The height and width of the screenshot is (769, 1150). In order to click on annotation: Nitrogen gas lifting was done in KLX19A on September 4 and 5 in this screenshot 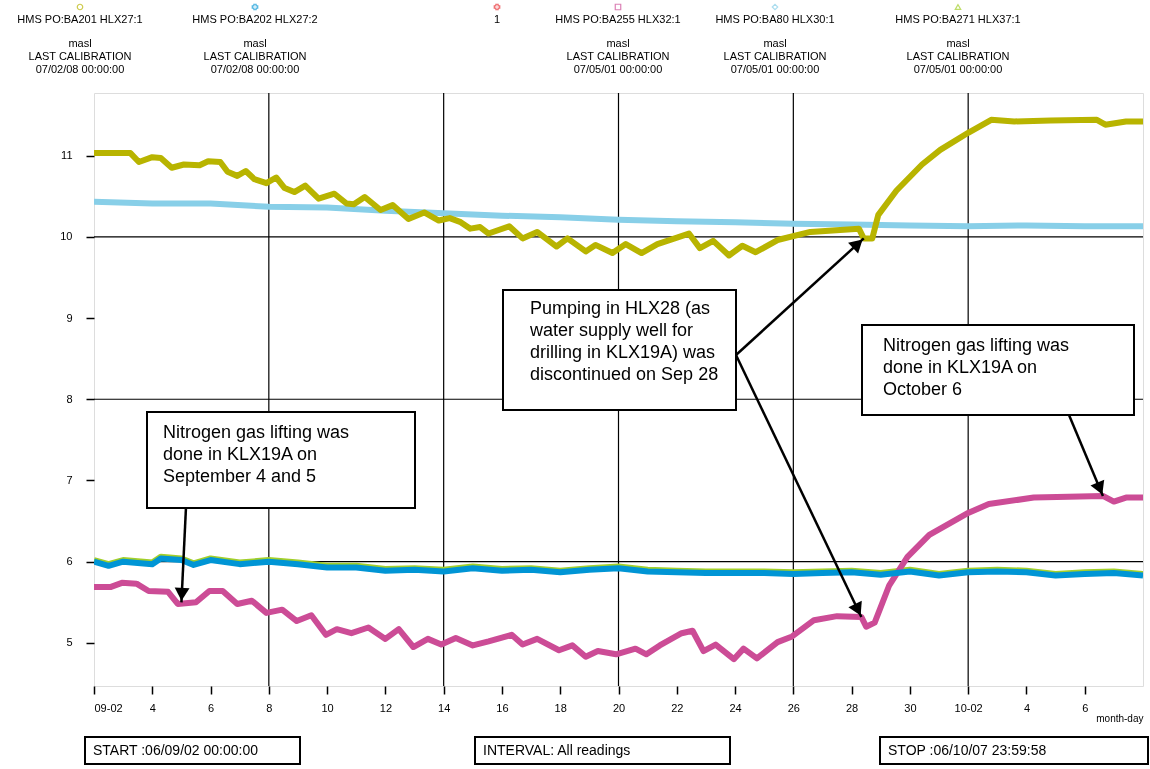, I will do `click(256, 454)`.